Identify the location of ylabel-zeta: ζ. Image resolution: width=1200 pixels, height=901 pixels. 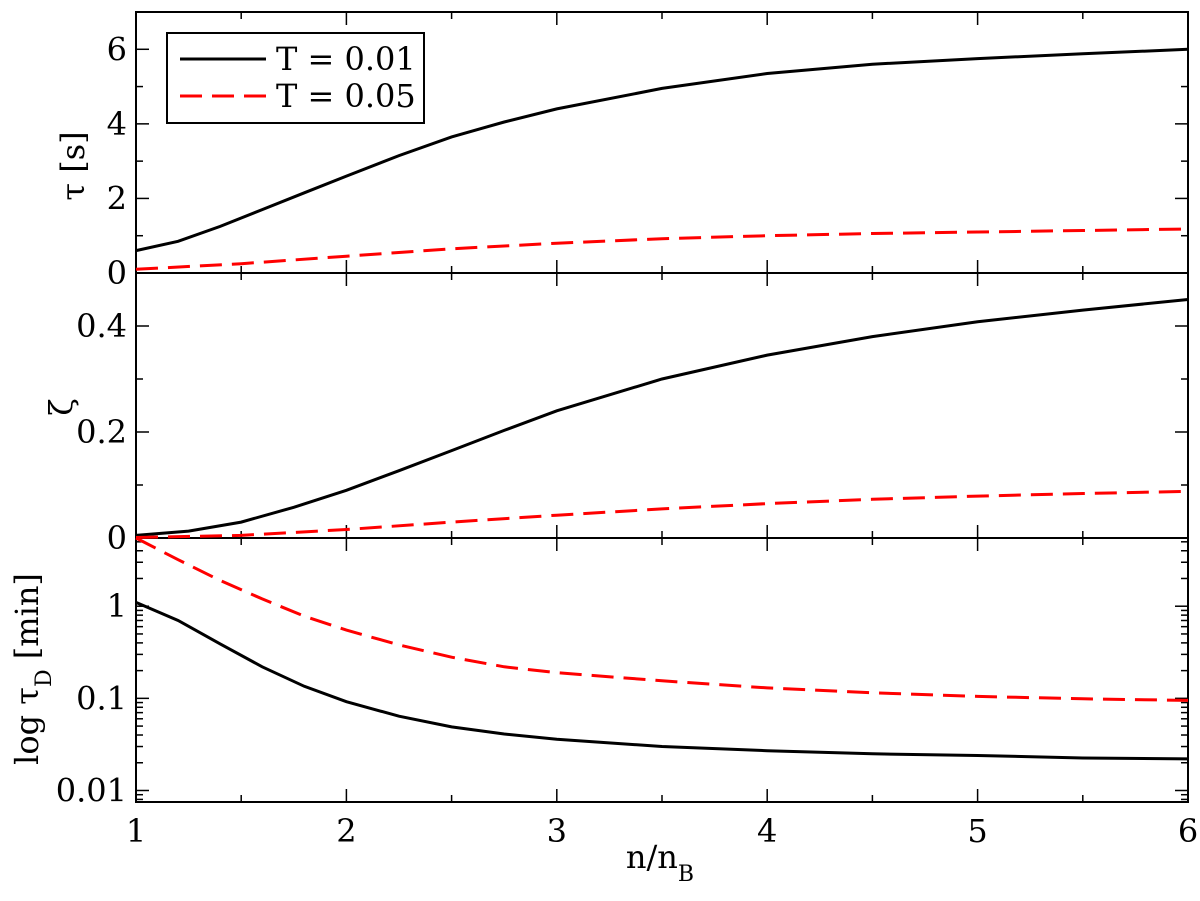
(61, 406).